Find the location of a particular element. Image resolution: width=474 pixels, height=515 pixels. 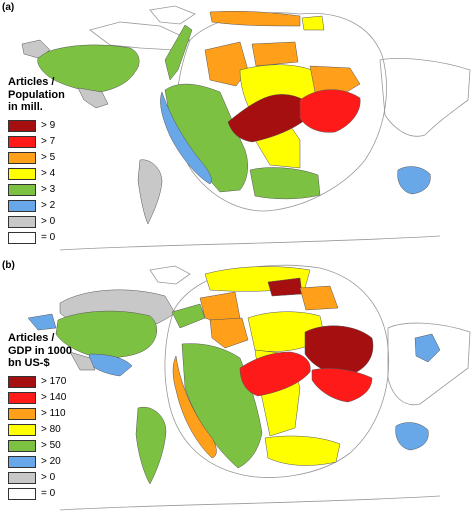

legend-label: > 5 is located at coordinates (48, 157).